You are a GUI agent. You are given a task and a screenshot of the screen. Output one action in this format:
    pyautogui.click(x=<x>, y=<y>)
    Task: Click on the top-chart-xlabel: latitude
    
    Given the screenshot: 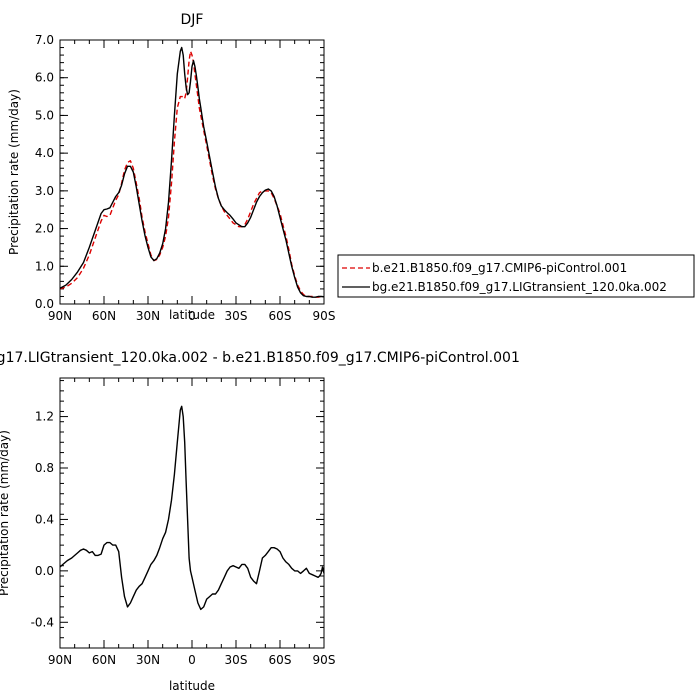 What is the action you would take?
    pyautogui.click(x=192, y=315)
    